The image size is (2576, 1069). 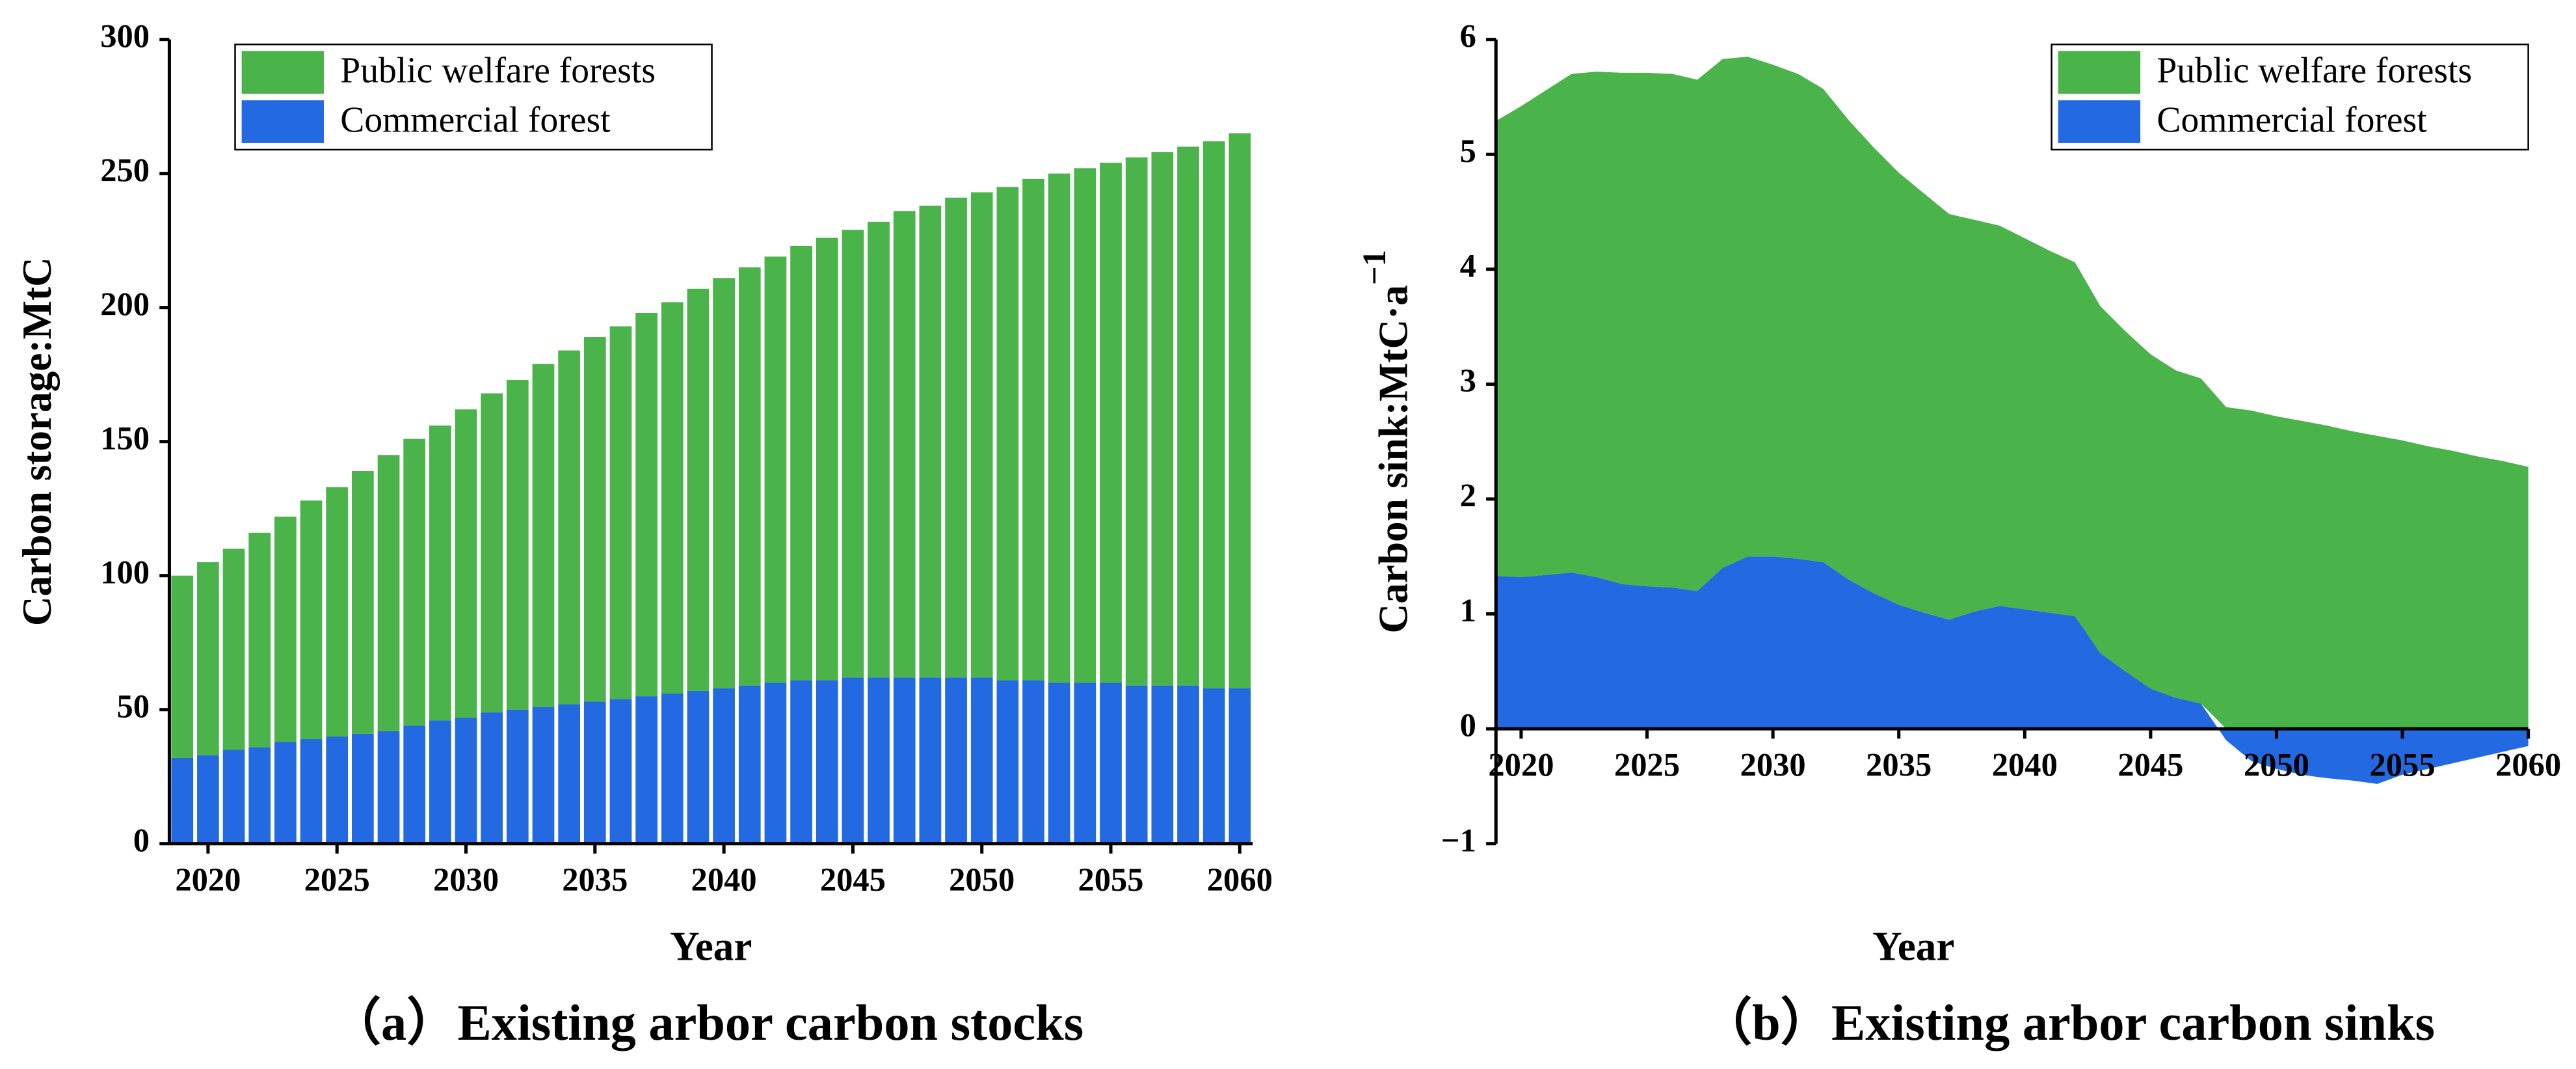 I want to click on y-tick-label: 50, so click(x=133, y=706).